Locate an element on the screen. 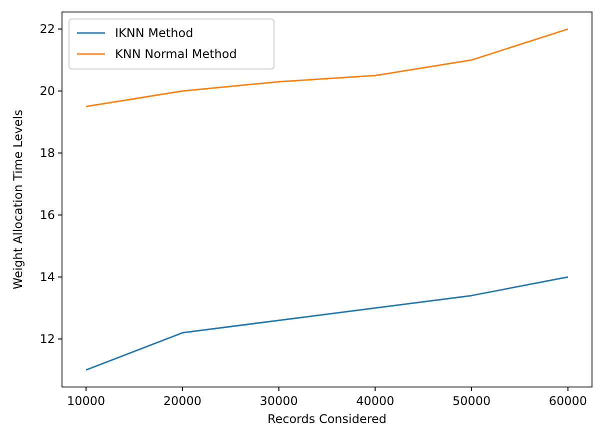 The width and height of the screenshot is (595, 431). y-tick-label: 14 is located at coordinates (47, 277).